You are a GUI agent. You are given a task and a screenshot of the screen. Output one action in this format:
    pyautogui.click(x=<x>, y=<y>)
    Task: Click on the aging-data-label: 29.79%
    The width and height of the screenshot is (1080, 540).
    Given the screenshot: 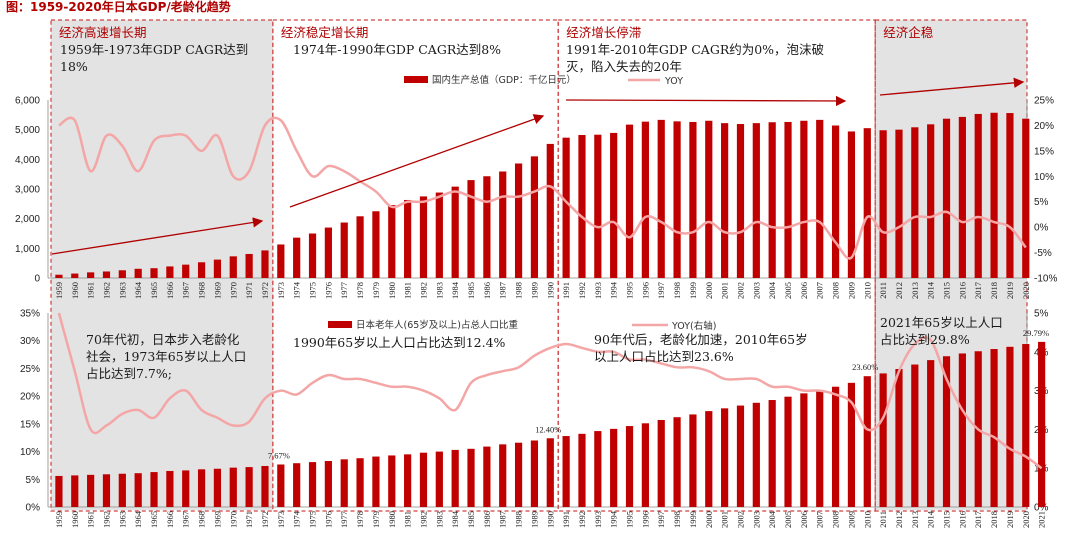 What is the action you would take?
    pyautogui.click(x=1036, y=333)
    